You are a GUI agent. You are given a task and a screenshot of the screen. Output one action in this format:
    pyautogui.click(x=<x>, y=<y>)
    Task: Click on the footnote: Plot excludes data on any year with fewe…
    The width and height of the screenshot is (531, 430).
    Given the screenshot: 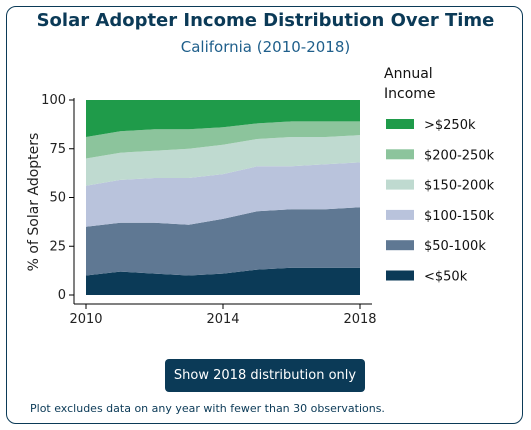 What is the action you would take?
    pyautogui.click(x=207, y=408)
    